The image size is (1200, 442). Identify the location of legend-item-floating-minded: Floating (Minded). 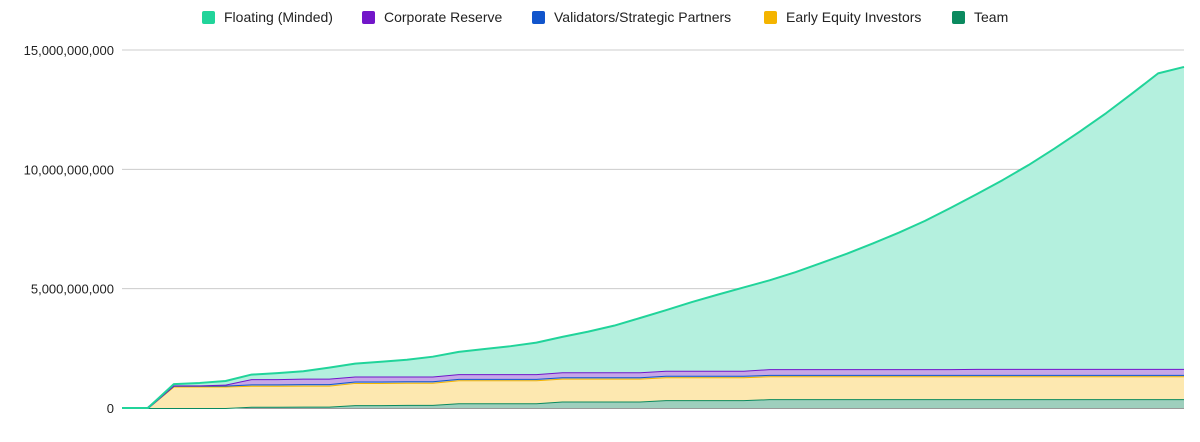
(267, 17).